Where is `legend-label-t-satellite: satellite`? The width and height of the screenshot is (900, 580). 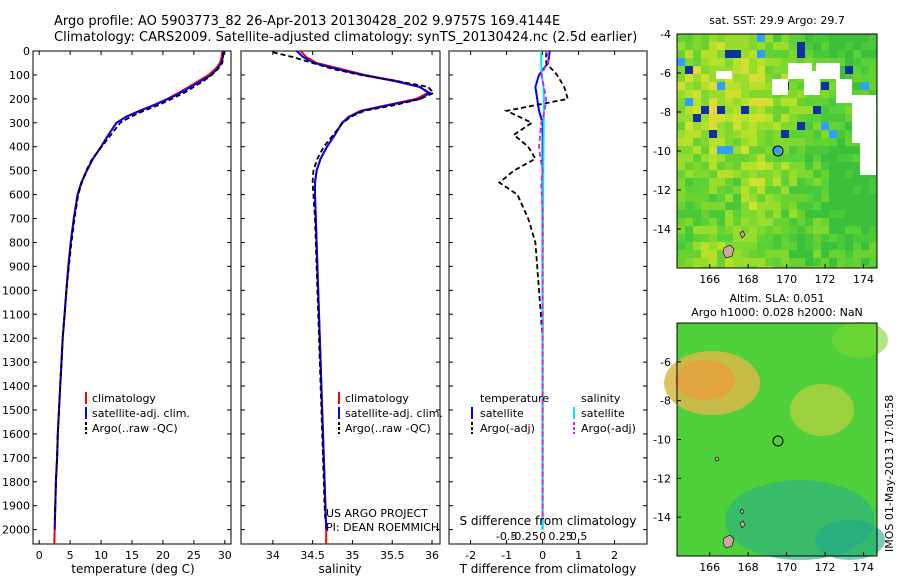
legend-label-t-satellite: satellite is located at coordinates (502, 413).